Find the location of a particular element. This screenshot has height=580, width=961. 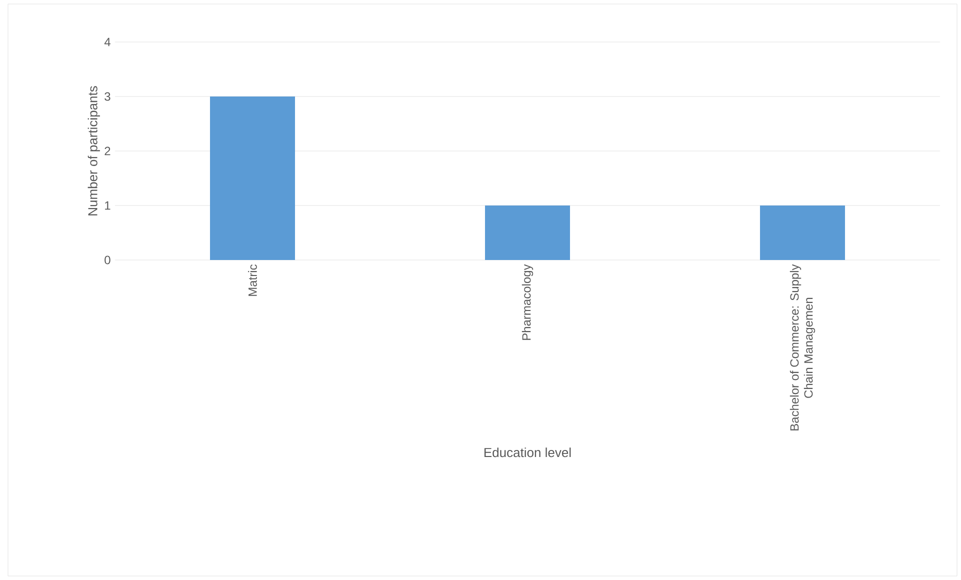

x-axis-title: Education level is located at coordinates (527, 453).